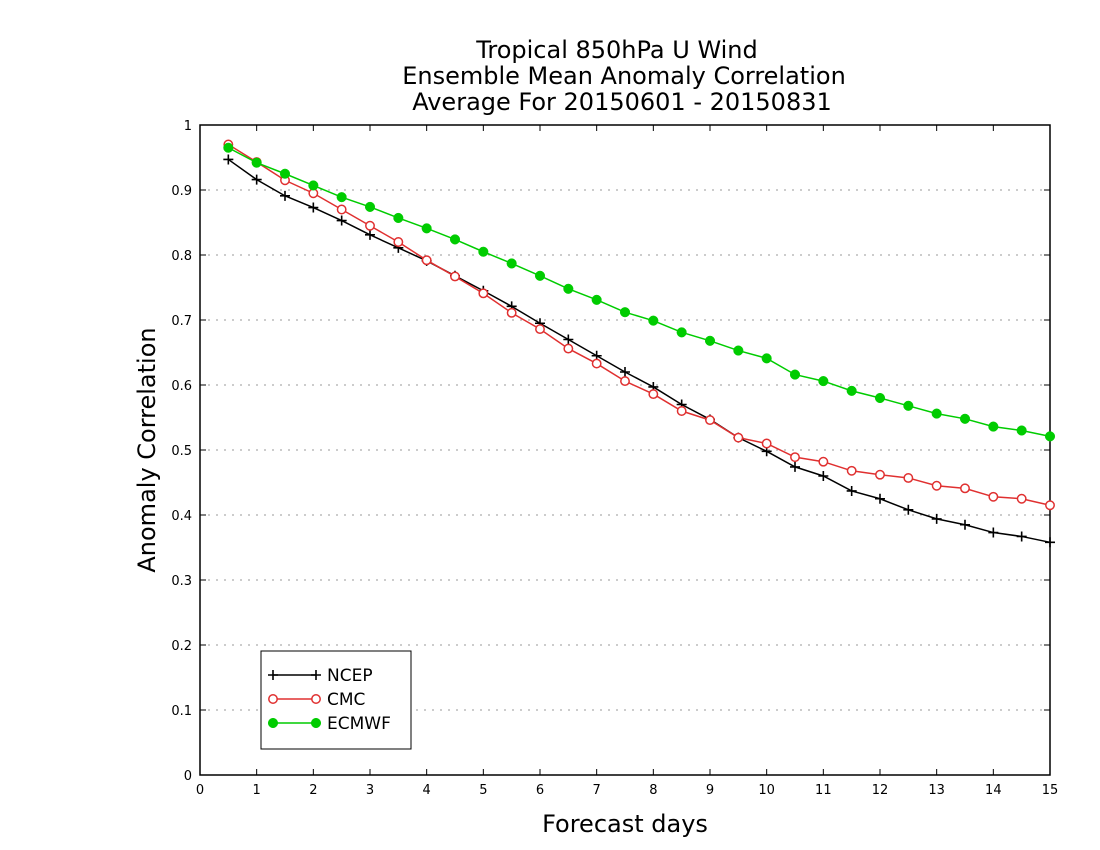 The image size is (1100, 850). What do you see at coordinates (346, 700) in the screenshot?
I see `legend-label-cmc: CMC` at bounding box center [346, 700].